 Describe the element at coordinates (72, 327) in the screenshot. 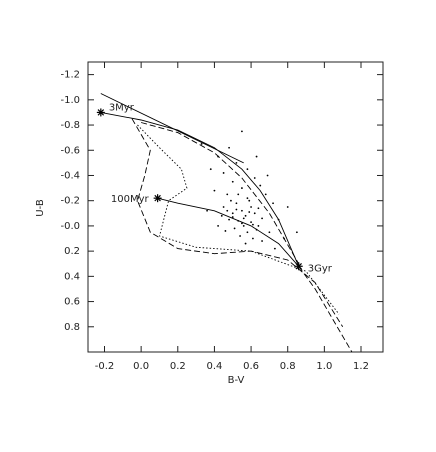

I see `y-tick-label: 0.8` at that location.